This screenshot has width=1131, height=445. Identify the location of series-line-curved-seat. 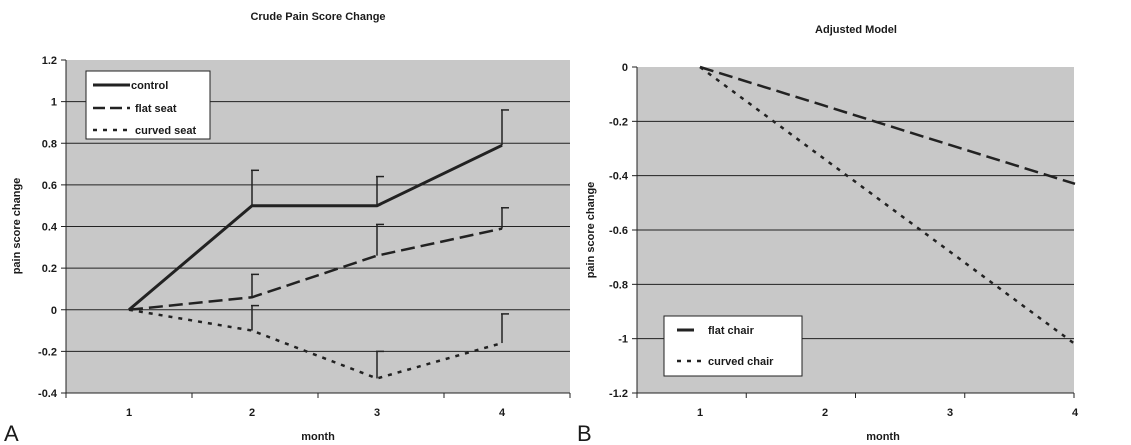
(315, 344).